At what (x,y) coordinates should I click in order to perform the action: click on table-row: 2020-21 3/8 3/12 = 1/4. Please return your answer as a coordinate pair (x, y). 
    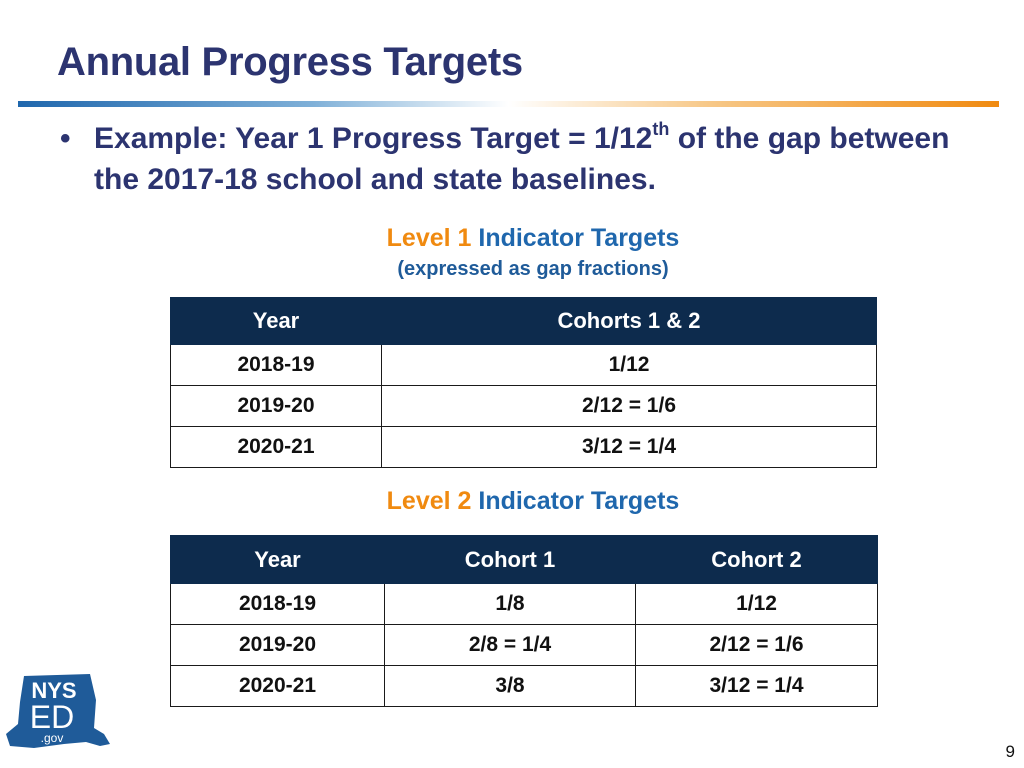
    Looking at the image, I should click on (524, 686).